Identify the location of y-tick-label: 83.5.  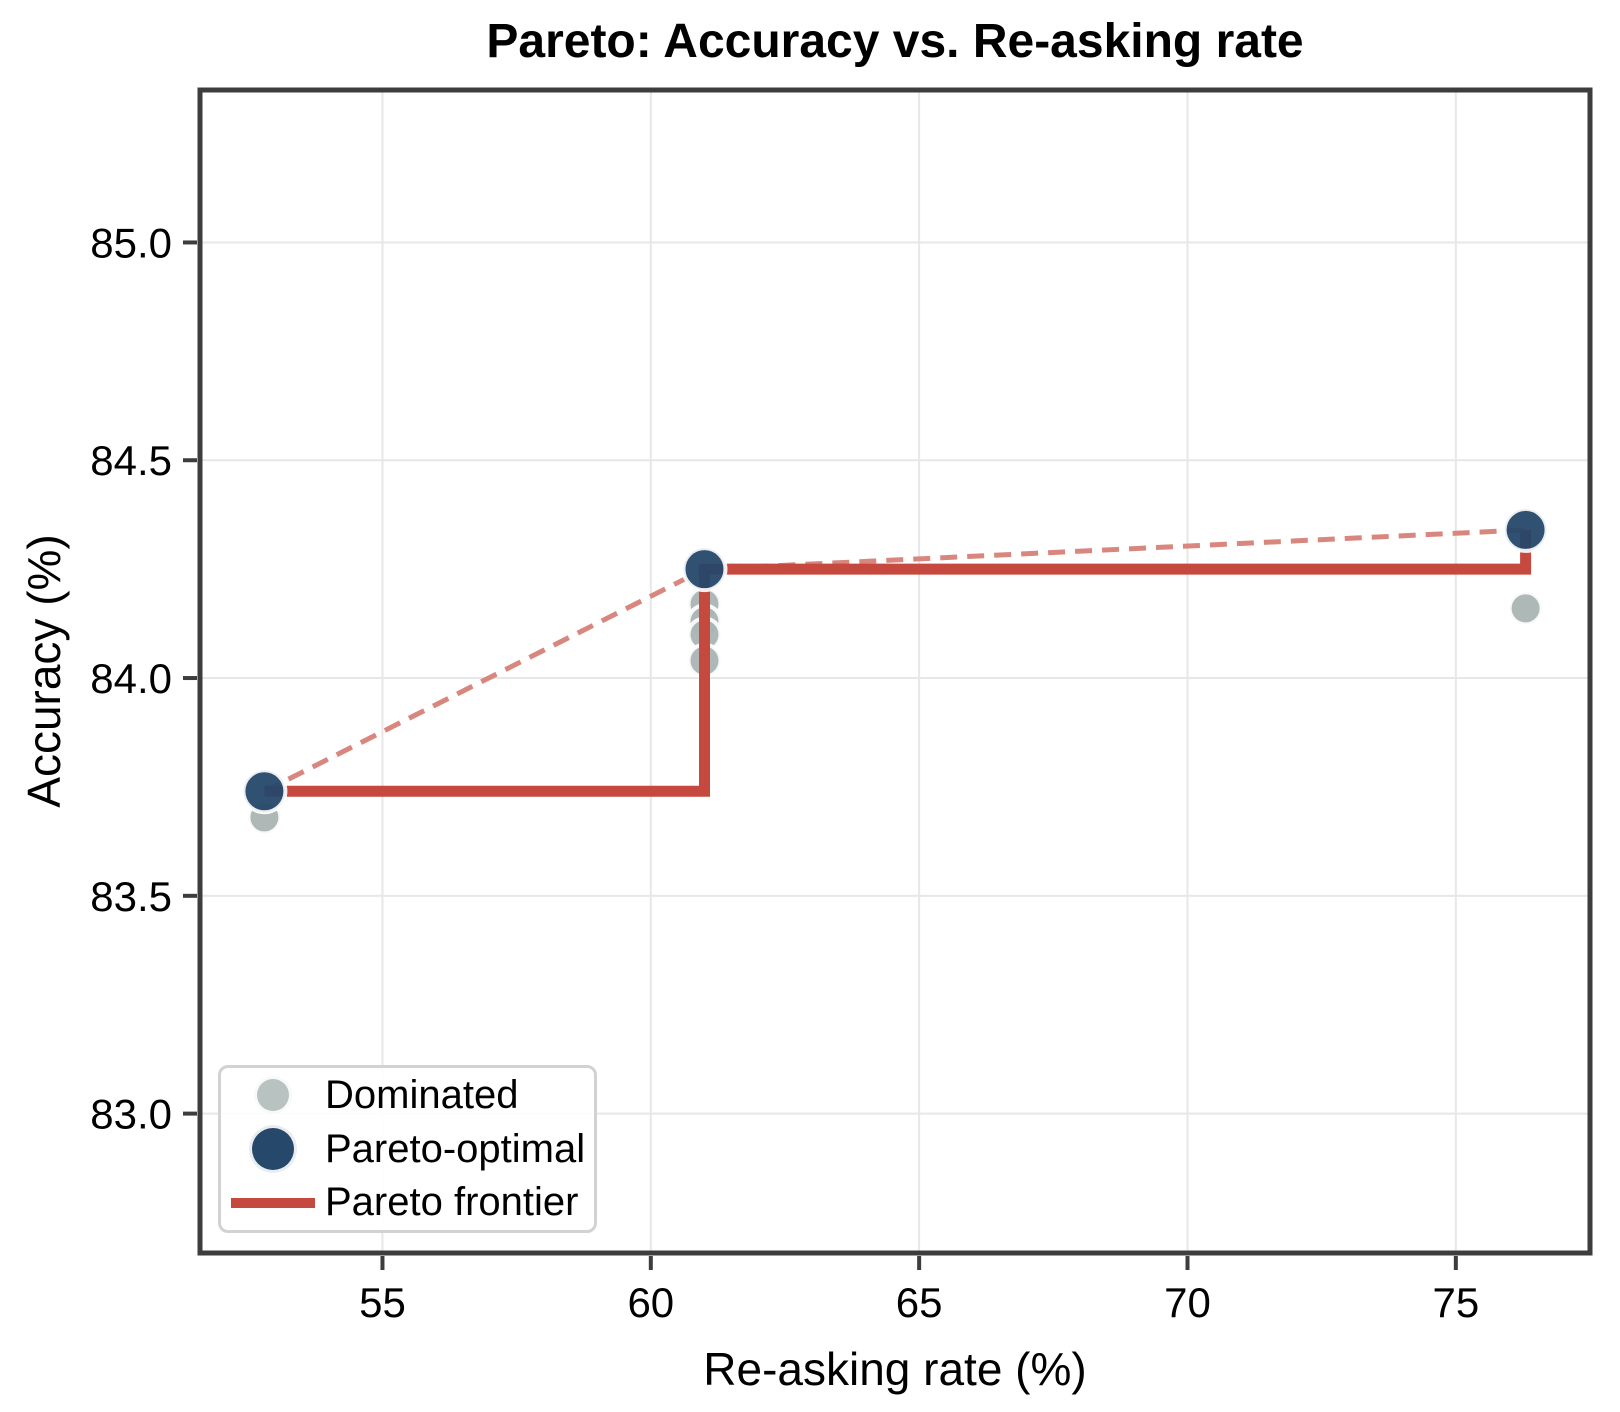
(131, 896).